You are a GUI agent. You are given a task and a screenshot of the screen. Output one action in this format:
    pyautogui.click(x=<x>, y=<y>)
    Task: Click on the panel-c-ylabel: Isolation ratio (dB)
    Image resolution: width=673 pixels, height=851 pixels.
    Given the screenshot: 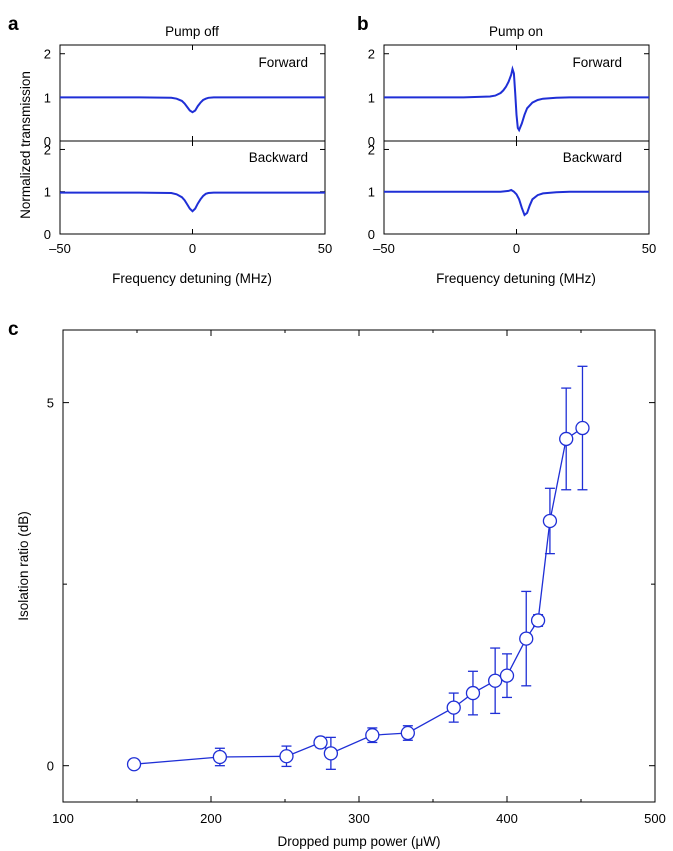 What is the action you would take?
    pyautogui.click(x=23, y=566)
    